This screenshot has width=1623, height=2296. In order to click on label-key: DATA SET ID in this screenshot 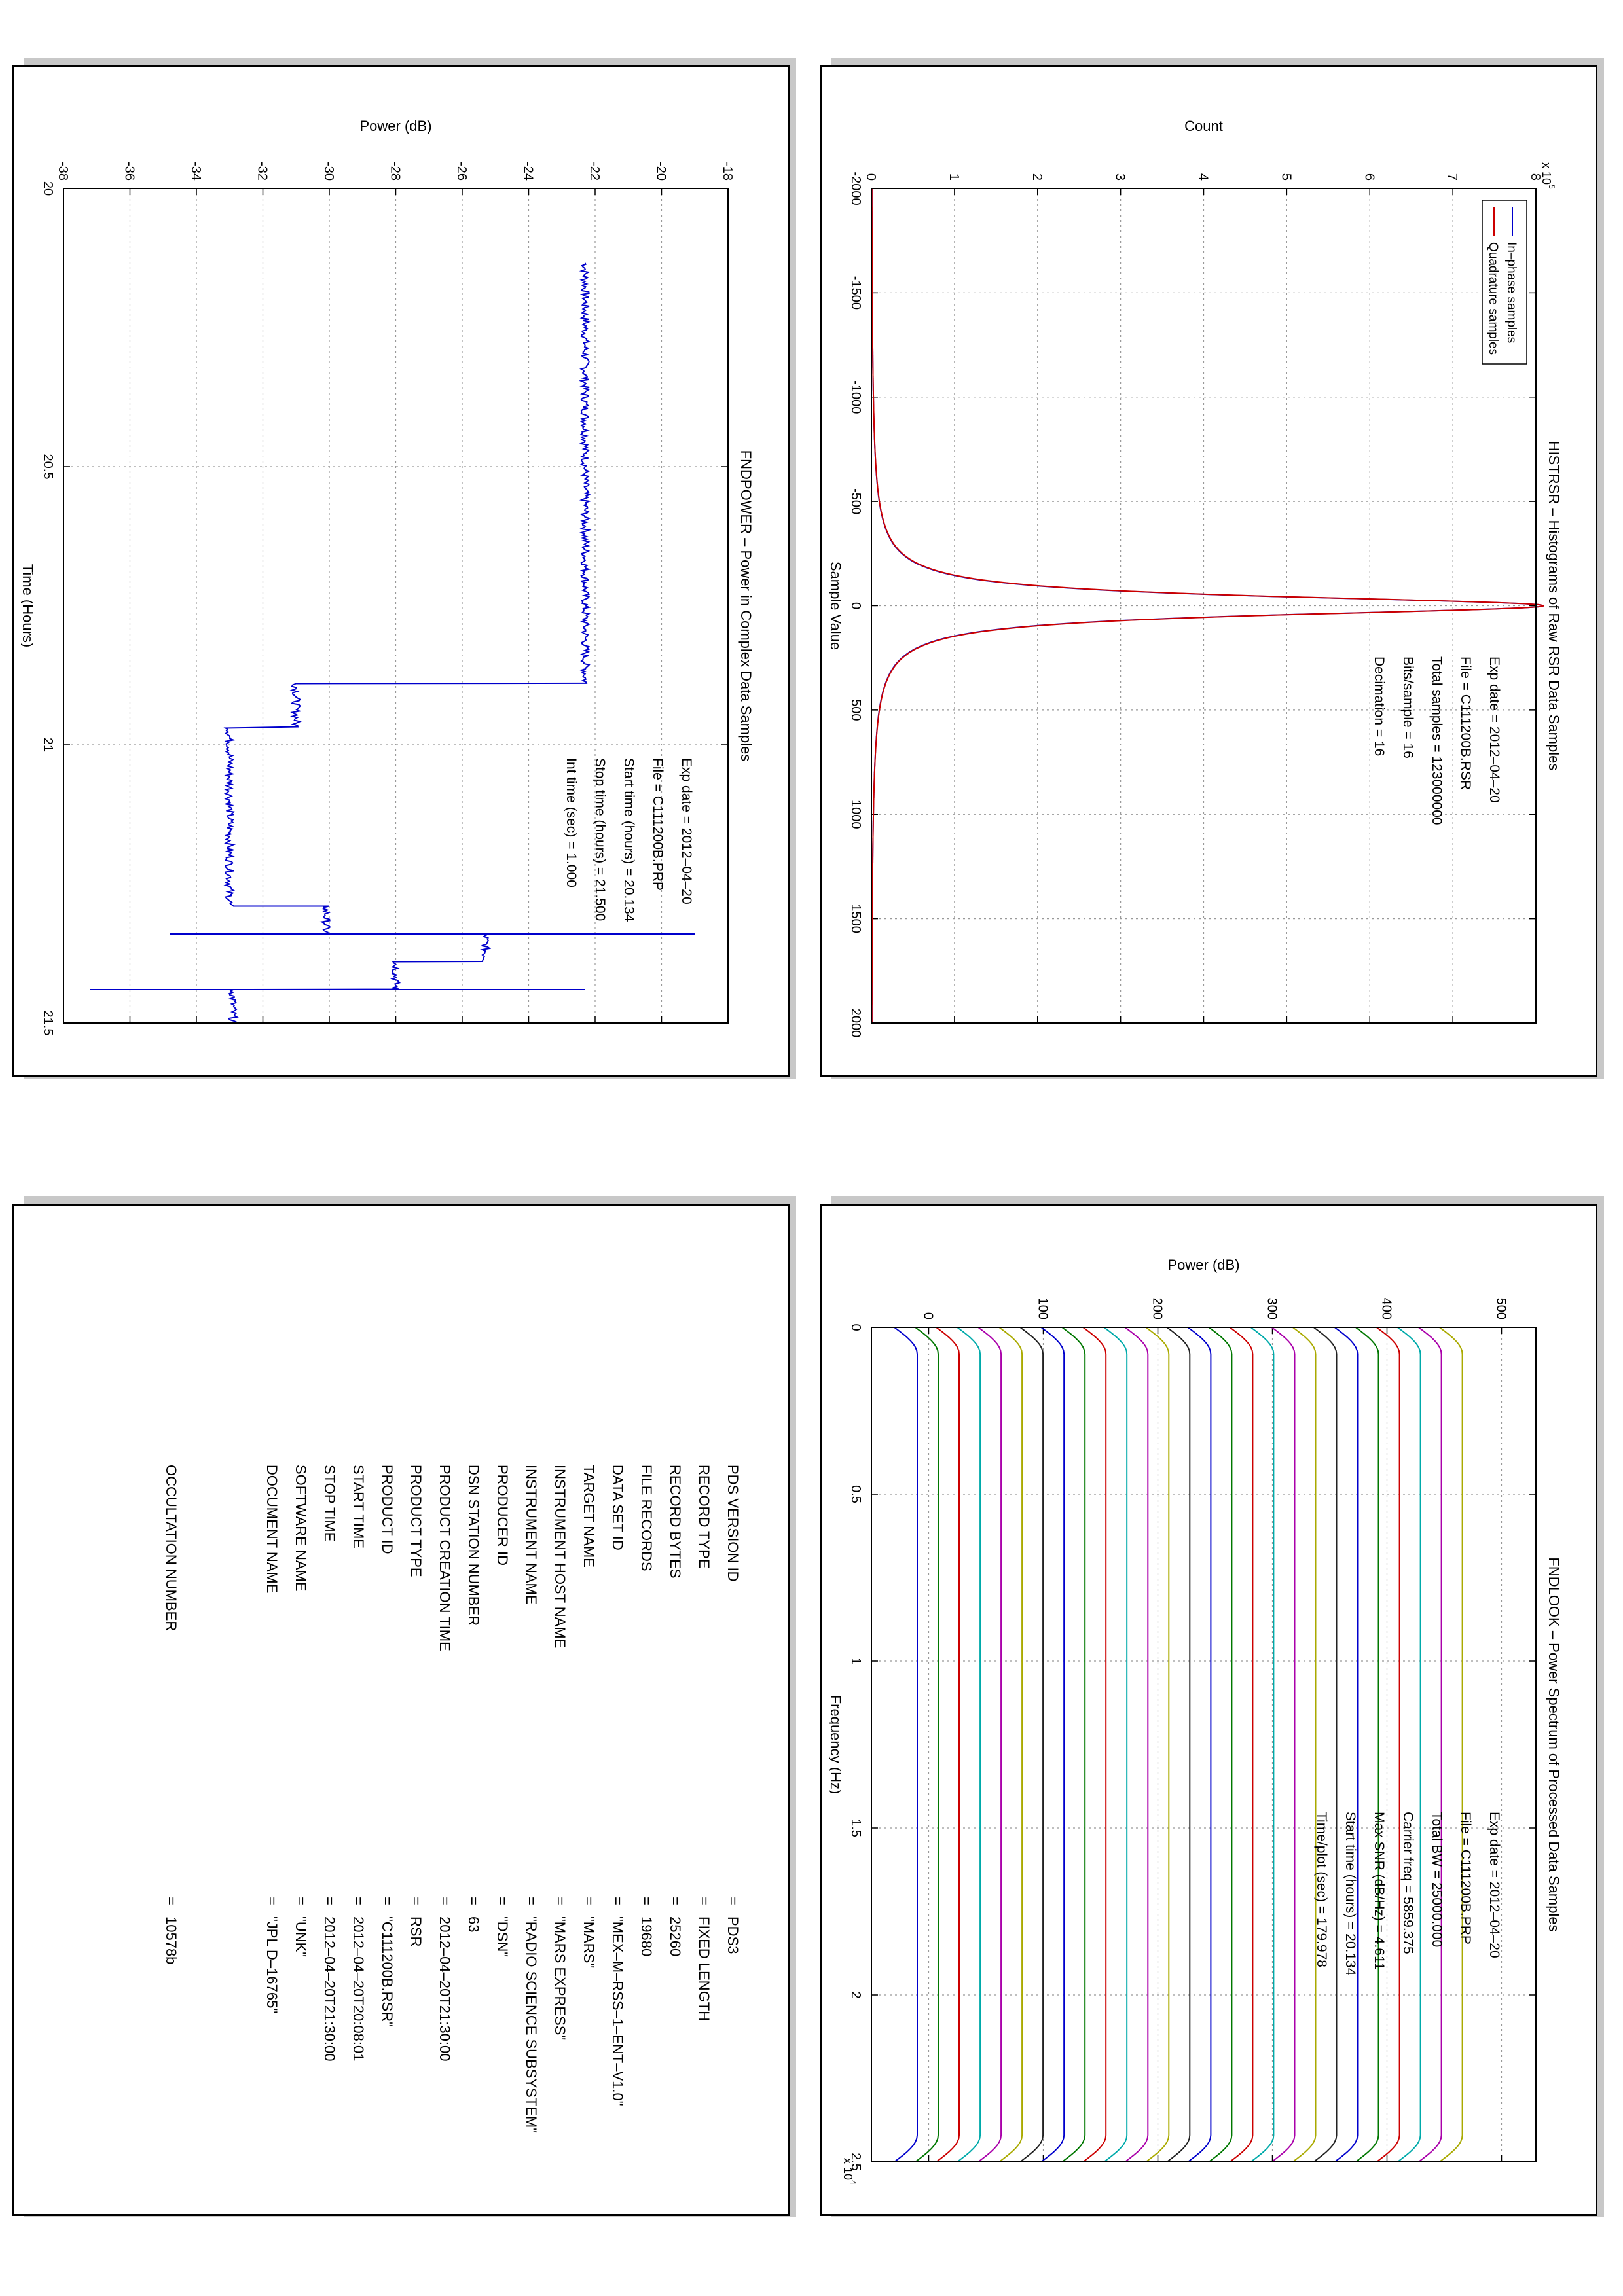, I will do `click(618, 1508)`.